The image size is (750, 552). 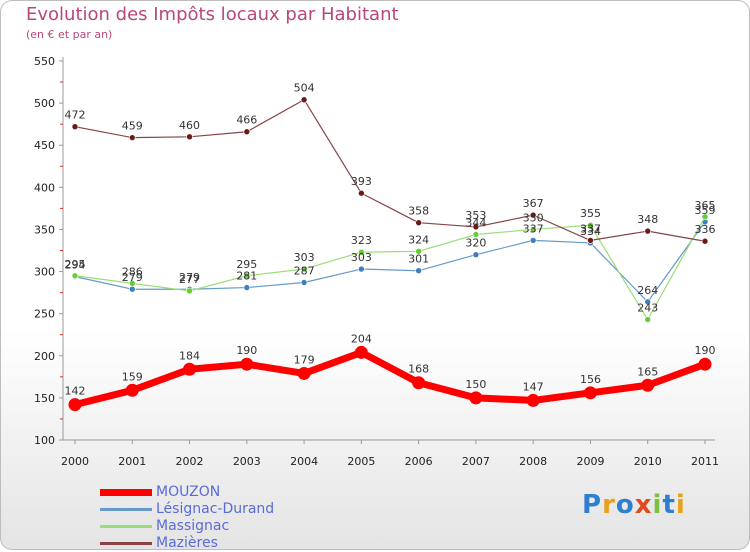 What do you see at coordinates (390, 378) in the screenshot?
I see `series-line-mouzon` at bounding box center [390, 378].